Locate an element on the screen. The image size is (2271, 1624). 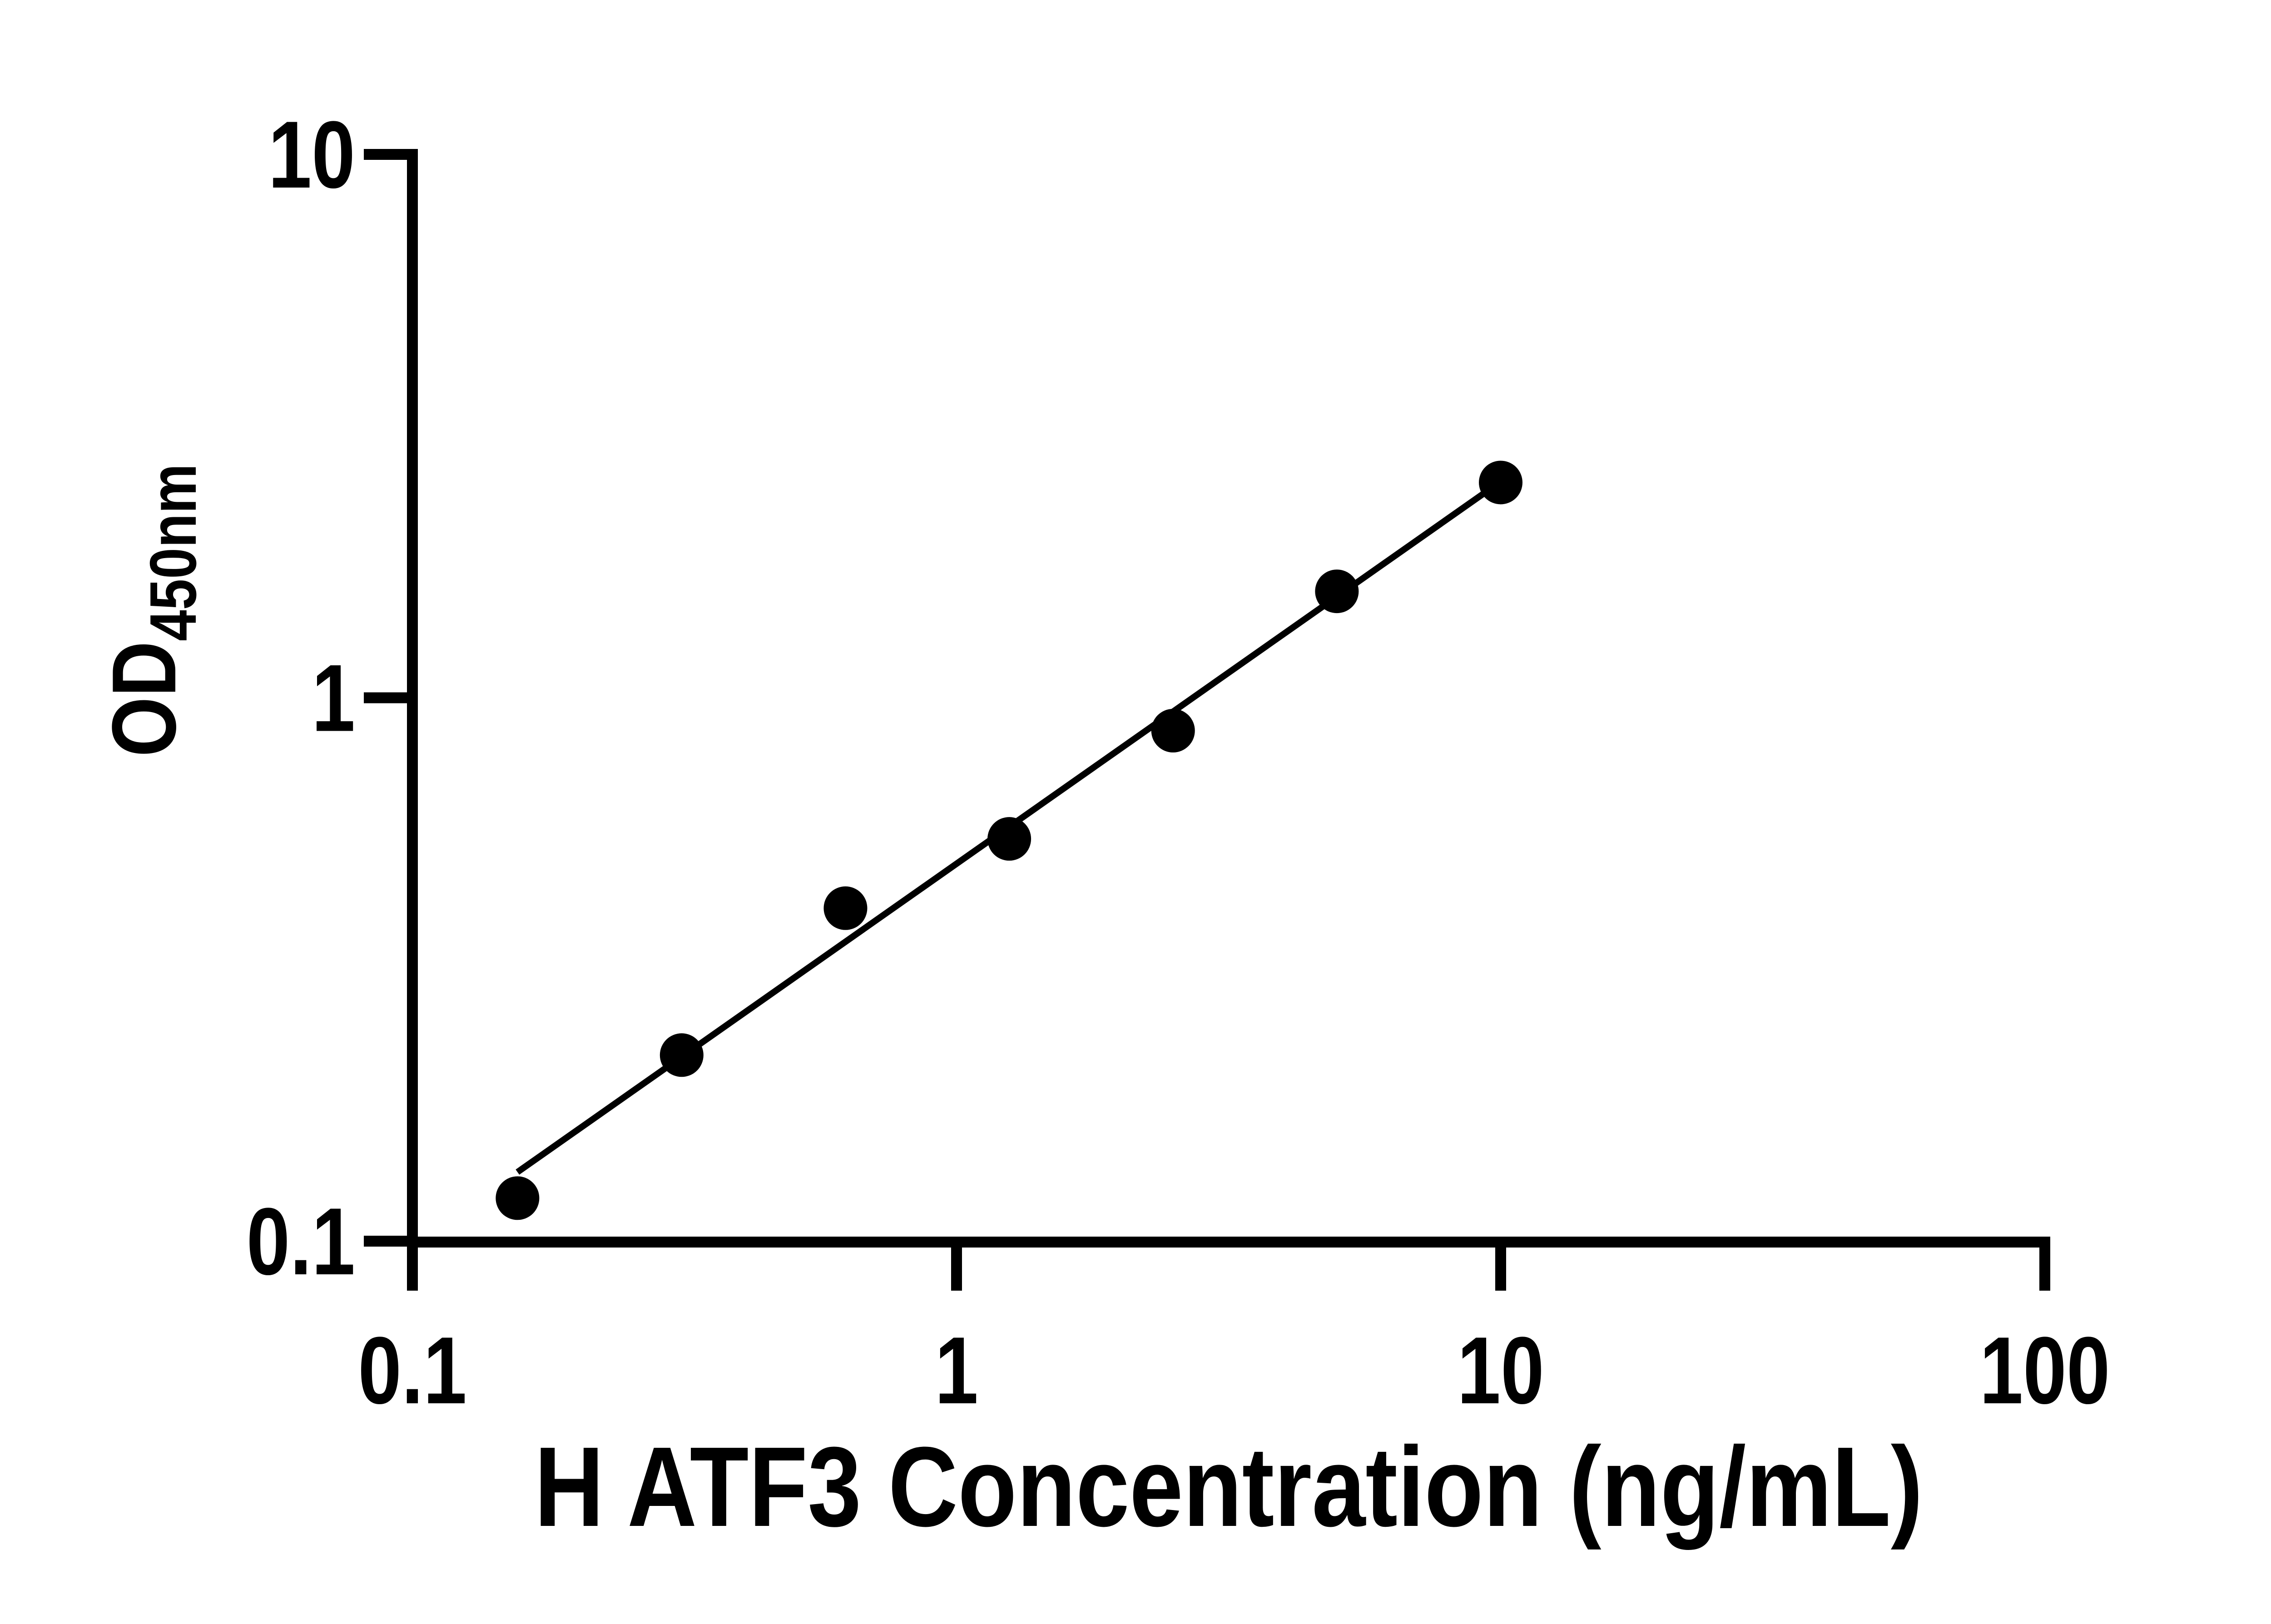
y-tick-label: 10 is located at coordinates (311, 154).